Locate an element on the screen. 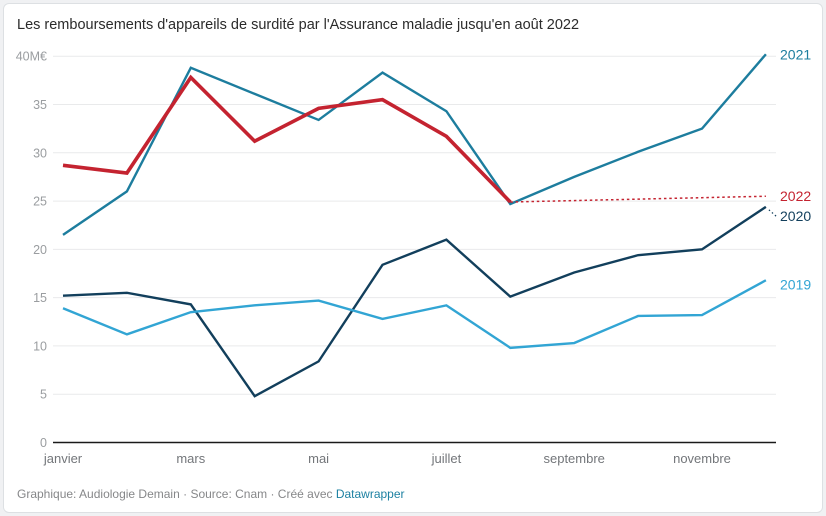 This screenshot has height=516, width=826. y-tick-label: 40M€ is located at coordinates (31, 57).